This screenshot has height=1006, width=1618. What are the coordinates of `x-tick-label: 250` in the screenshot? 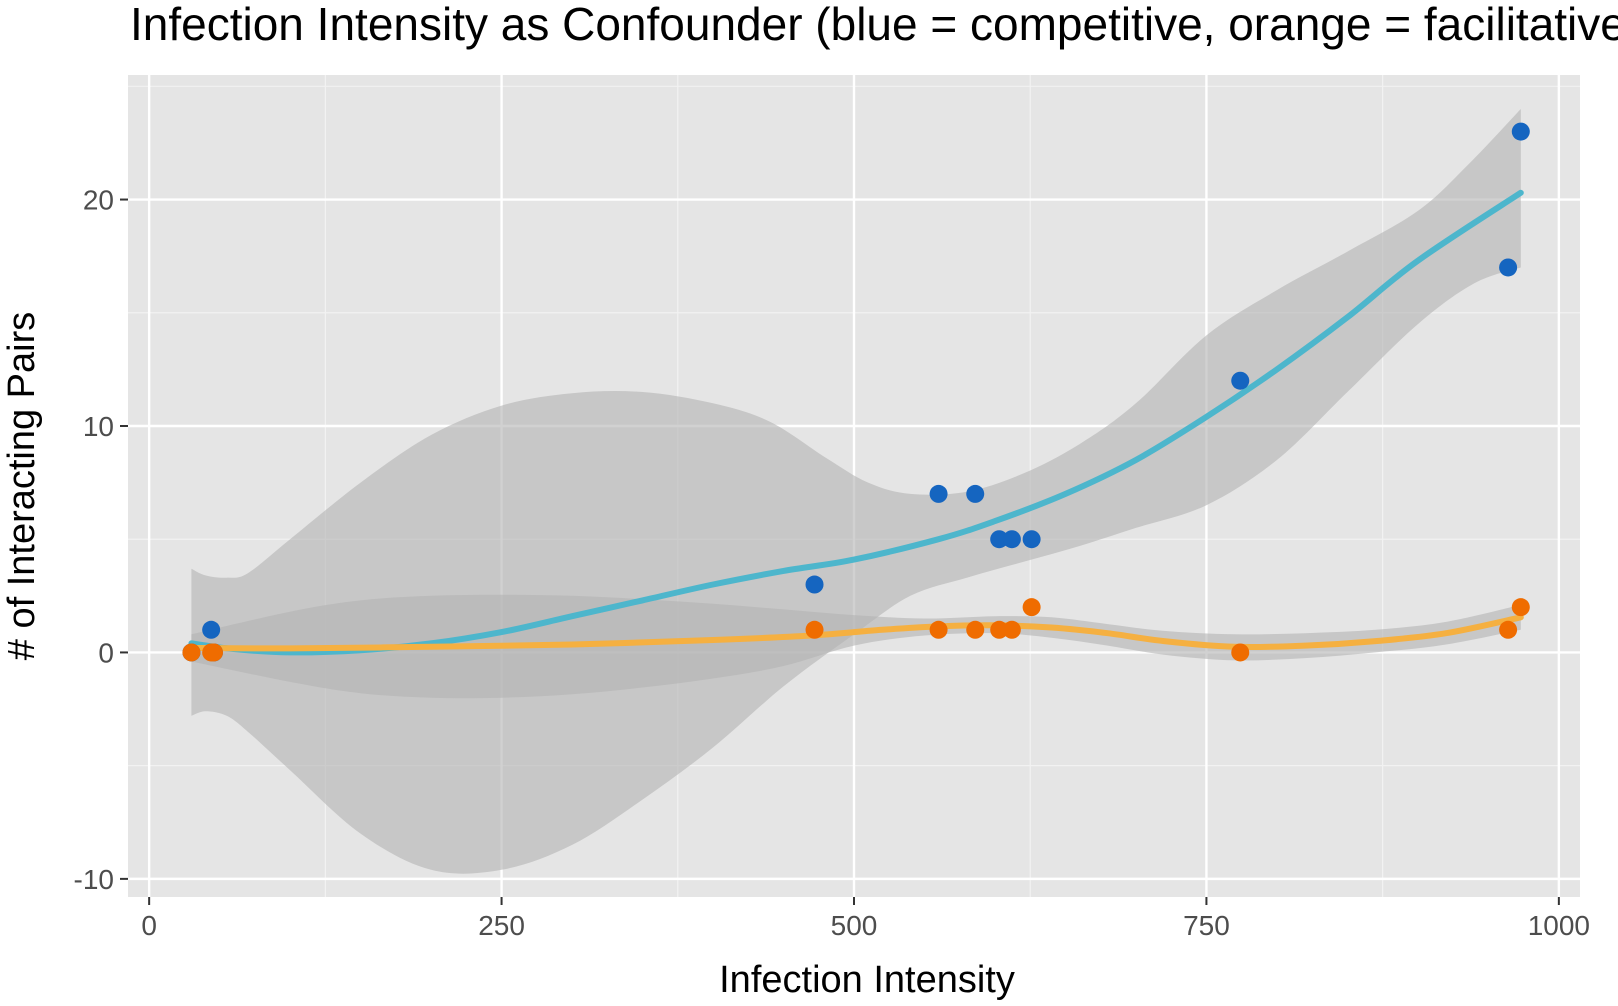 It's located at (501, 925).